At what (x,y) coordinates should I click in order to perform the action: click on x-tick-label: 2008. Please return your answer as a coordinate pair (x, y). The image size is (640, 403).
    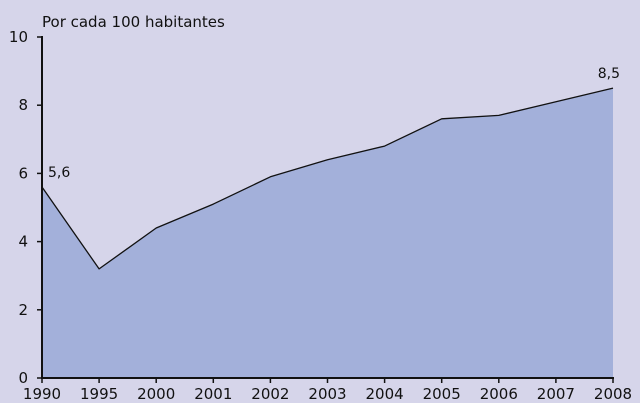
    Looking at the image, I should click on (613, 394).